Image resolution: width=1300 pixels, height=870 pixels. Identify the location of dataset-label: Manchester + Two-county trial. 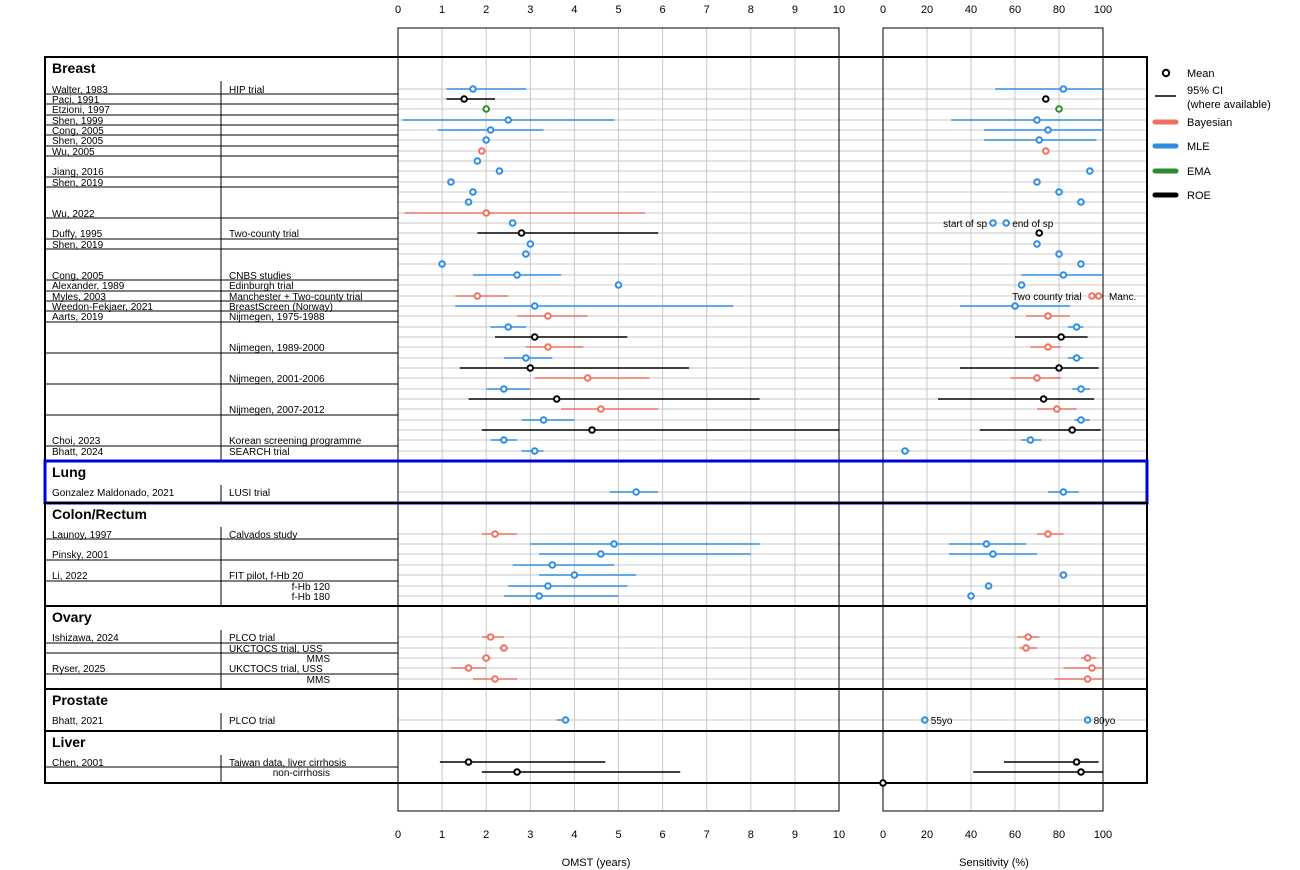
(296, 297).